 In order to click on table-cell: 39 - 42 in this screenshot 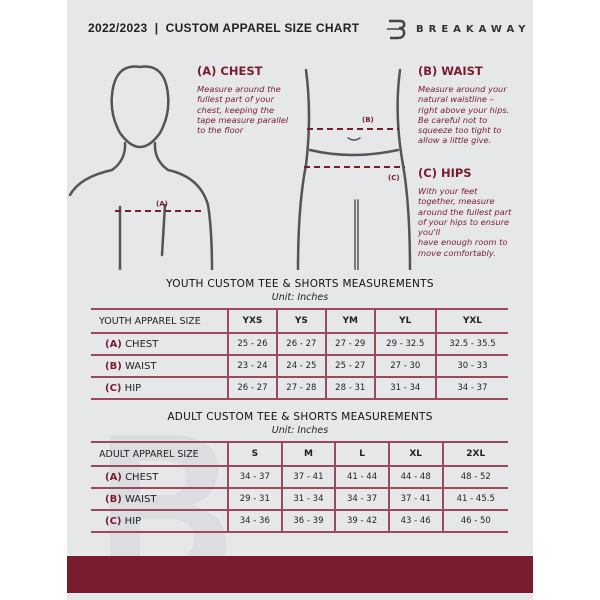, I will do `click(361, 521)`.